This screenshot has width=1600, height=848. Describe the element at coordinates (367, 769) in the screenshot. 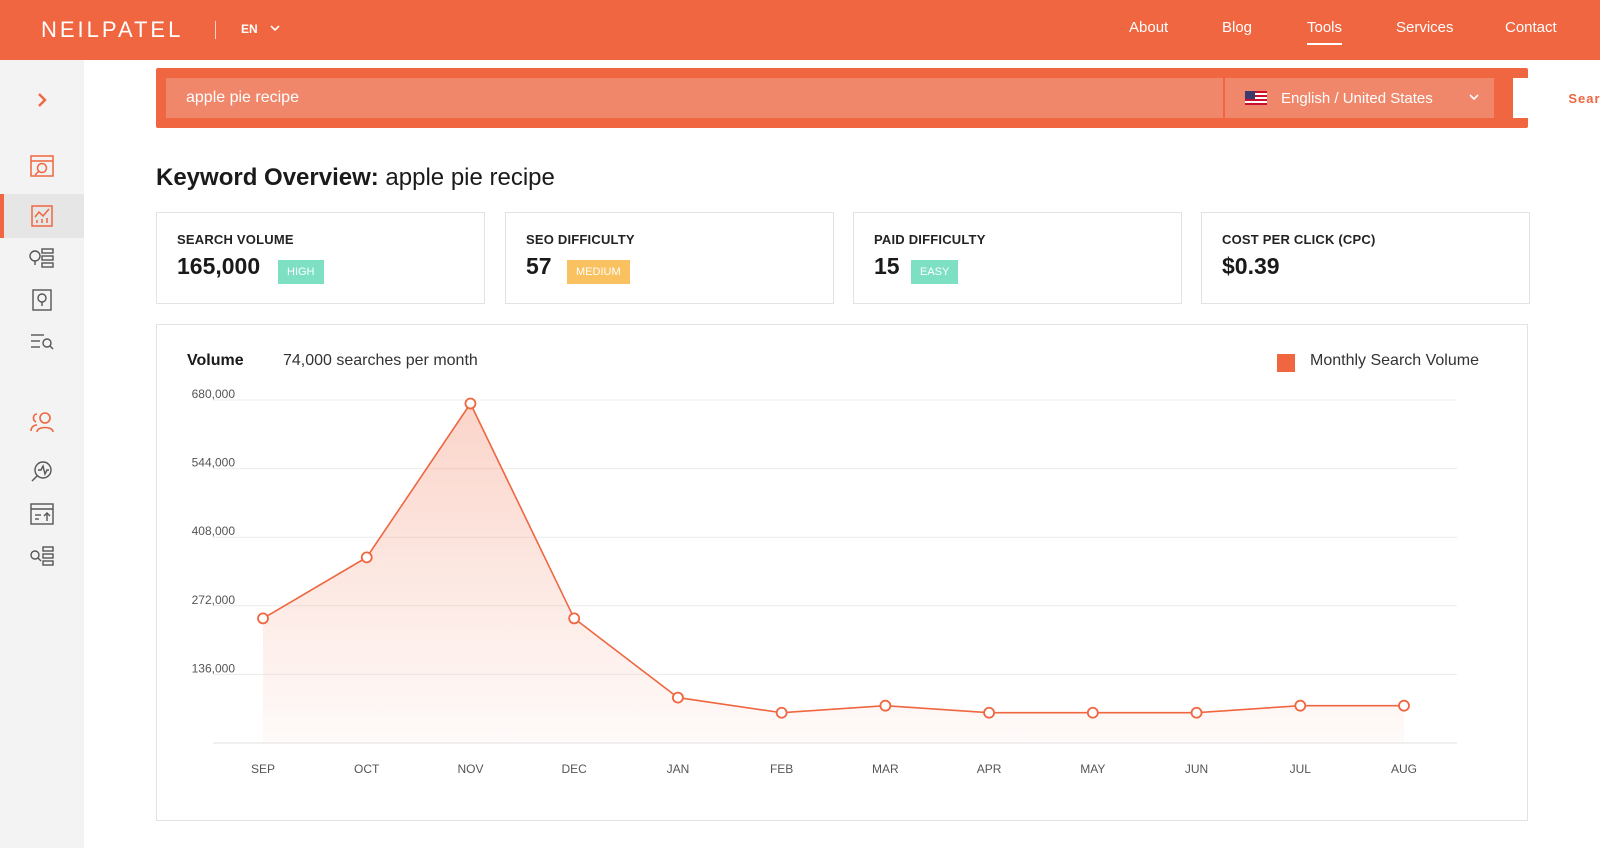

I see `x-tick-label: OCT` at that location.